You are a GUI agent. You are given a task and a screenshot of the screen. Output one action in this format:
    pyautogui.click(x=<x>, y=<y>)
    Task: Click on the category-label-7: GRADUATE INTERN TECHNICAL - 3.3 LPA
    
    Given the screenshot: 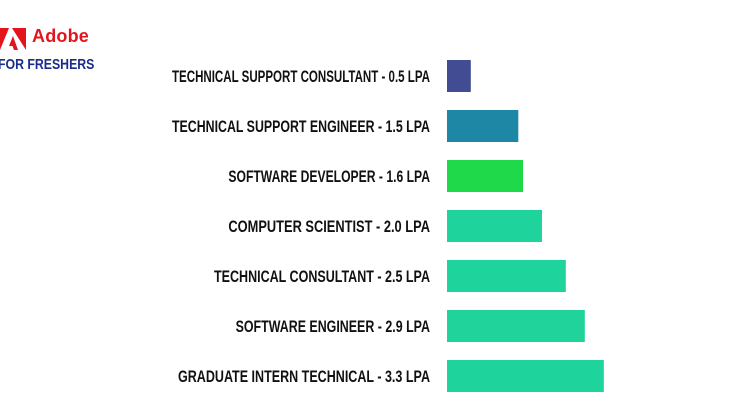 What is the action you would take?
    pyautogui.click(x=304, y=376)
    